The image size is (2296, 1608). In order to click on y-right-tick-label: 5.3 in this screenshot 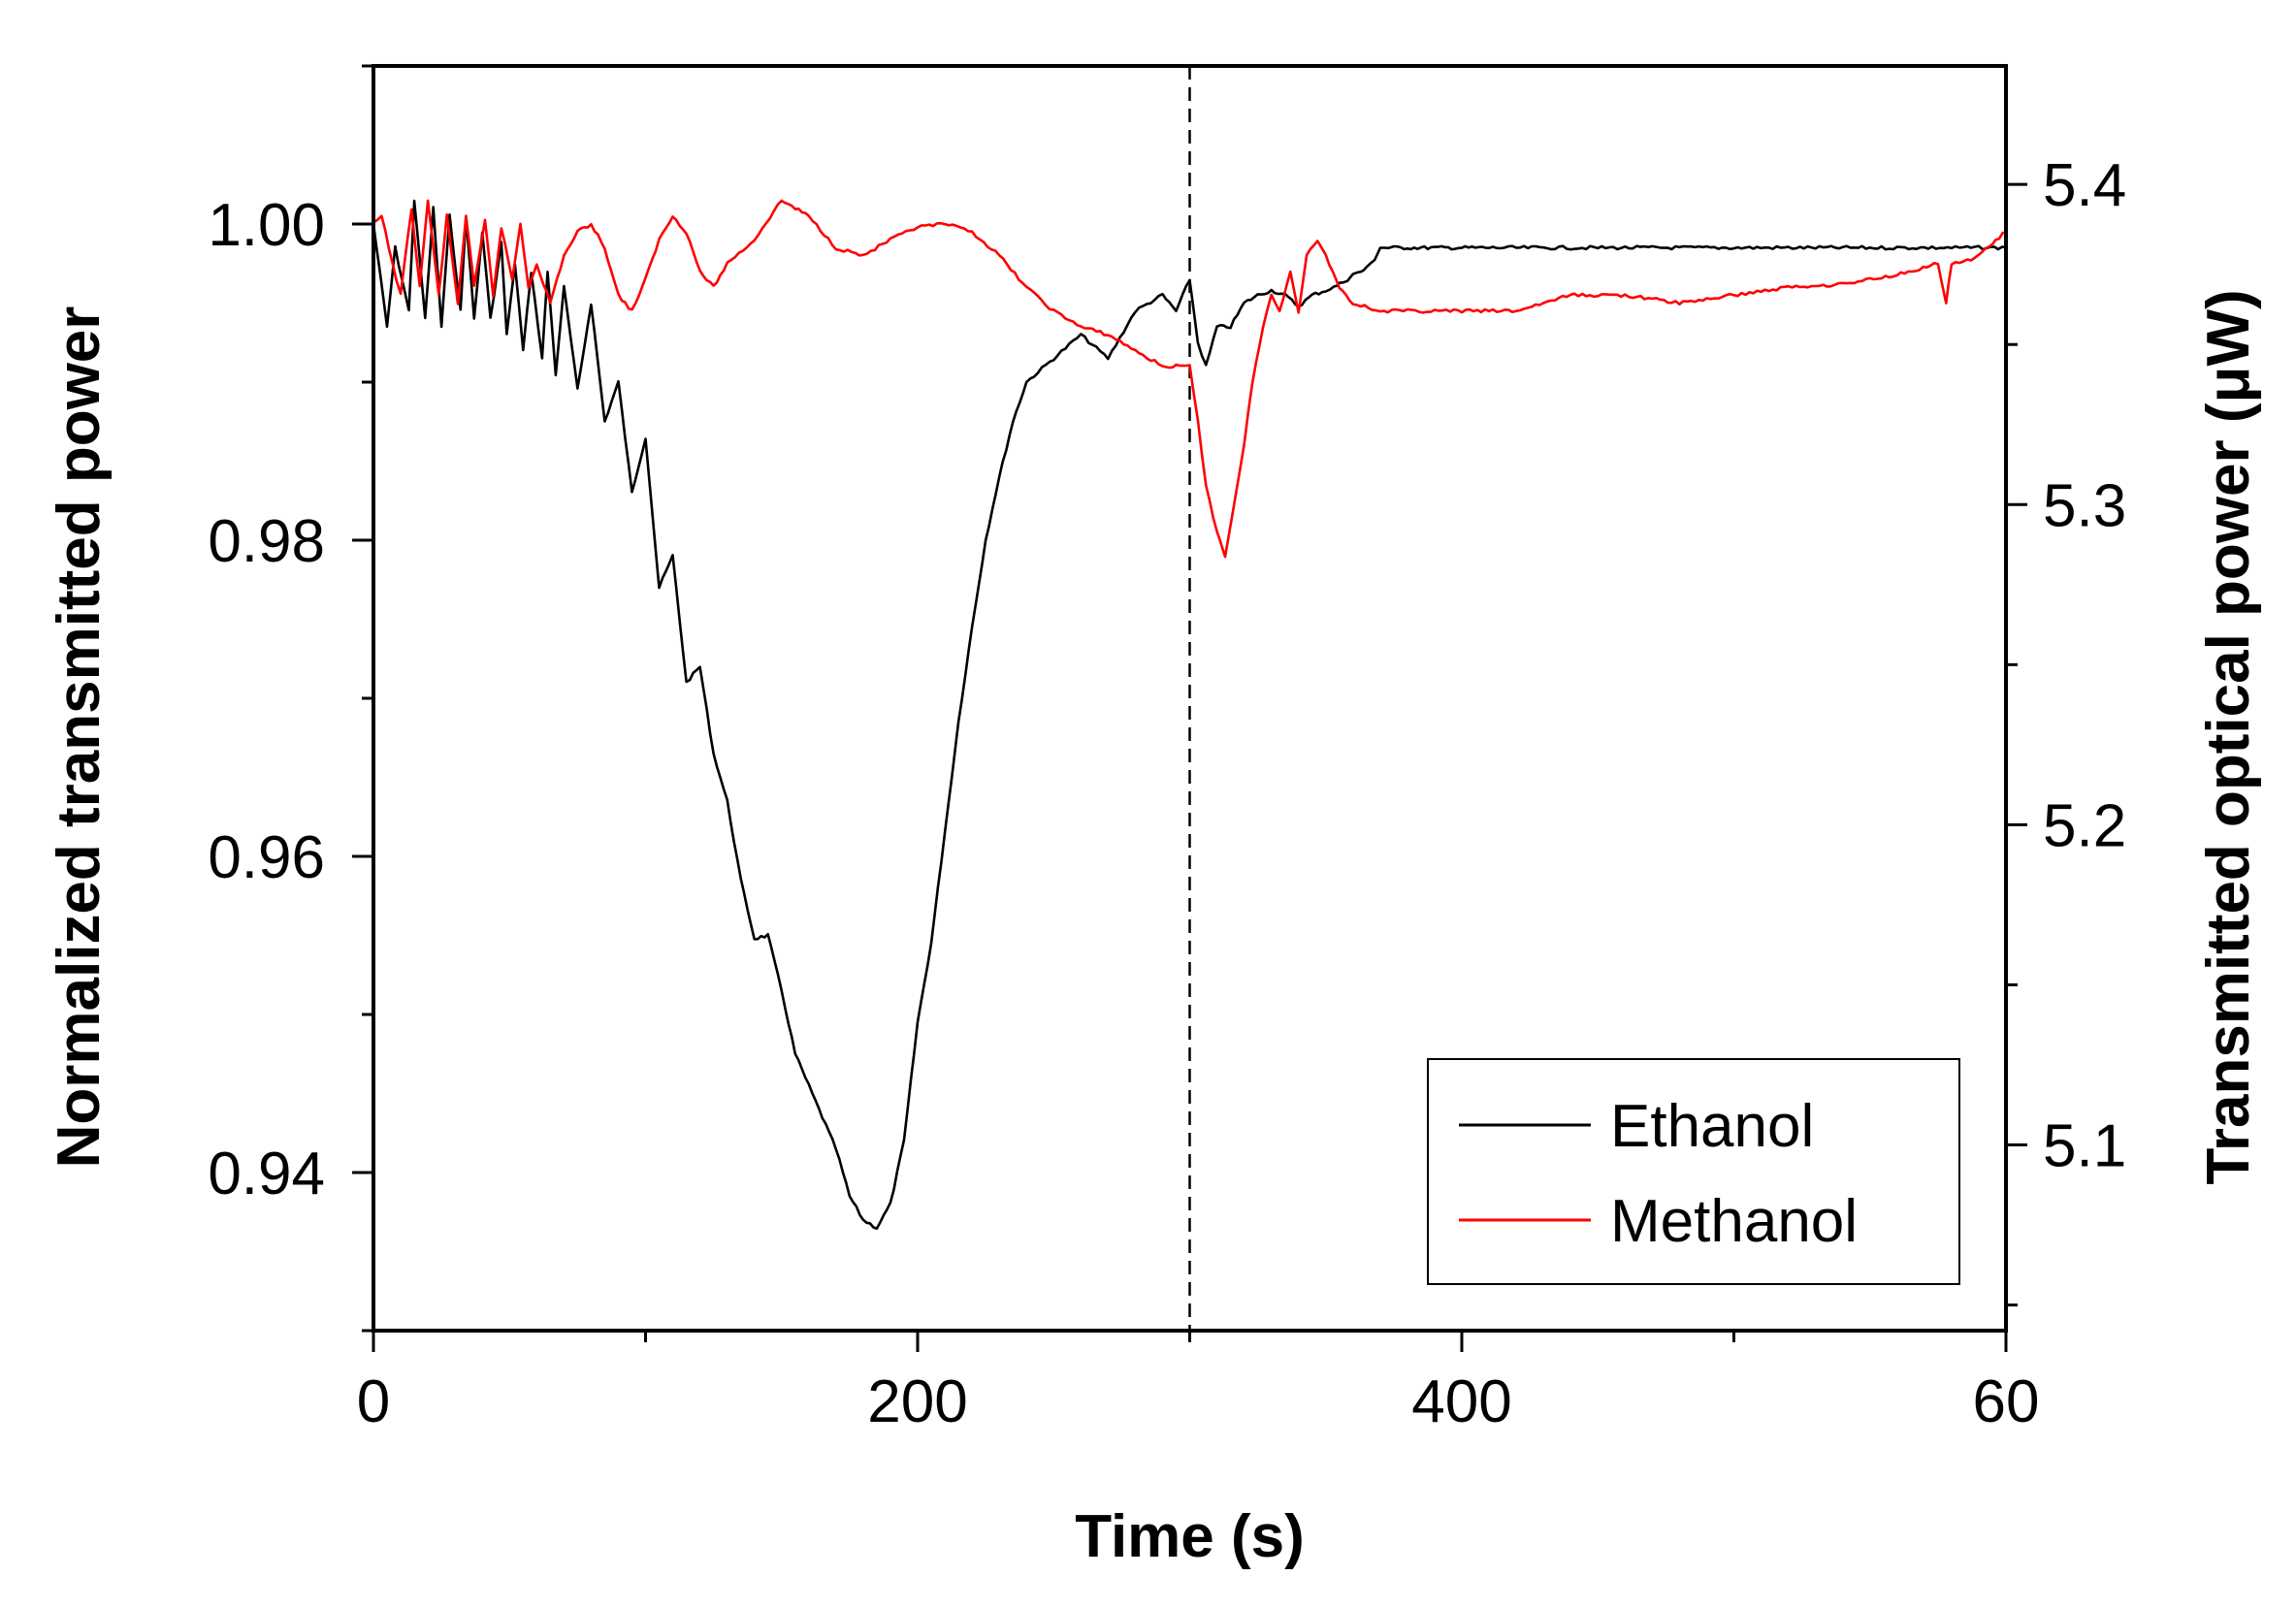, I will do `click(2085, 506)`.